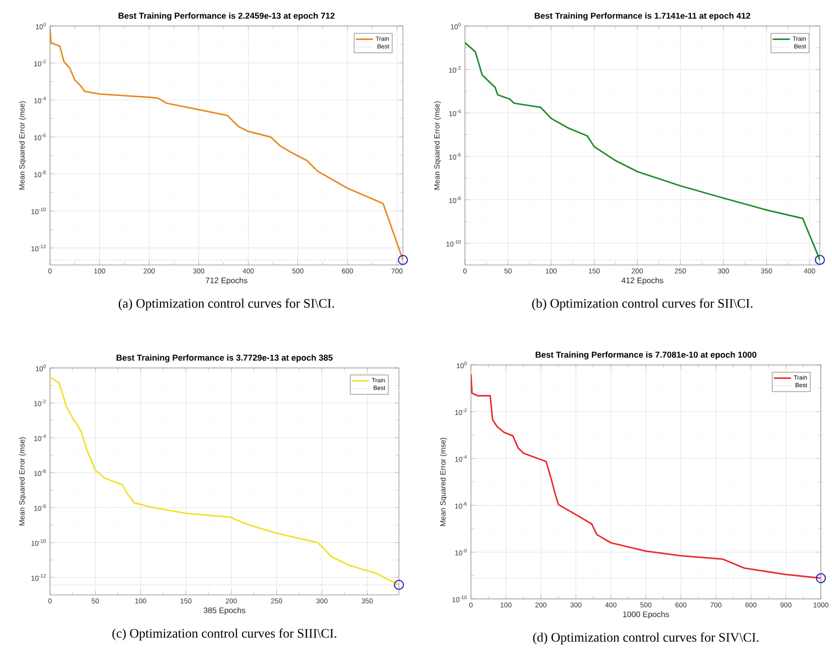 Image resolution: width=832 pixels, height=662 pixels. Describe the element at coordinates (225, 611) in the screenshot. I see `x-axis-title: 385 Epochs` at that location.